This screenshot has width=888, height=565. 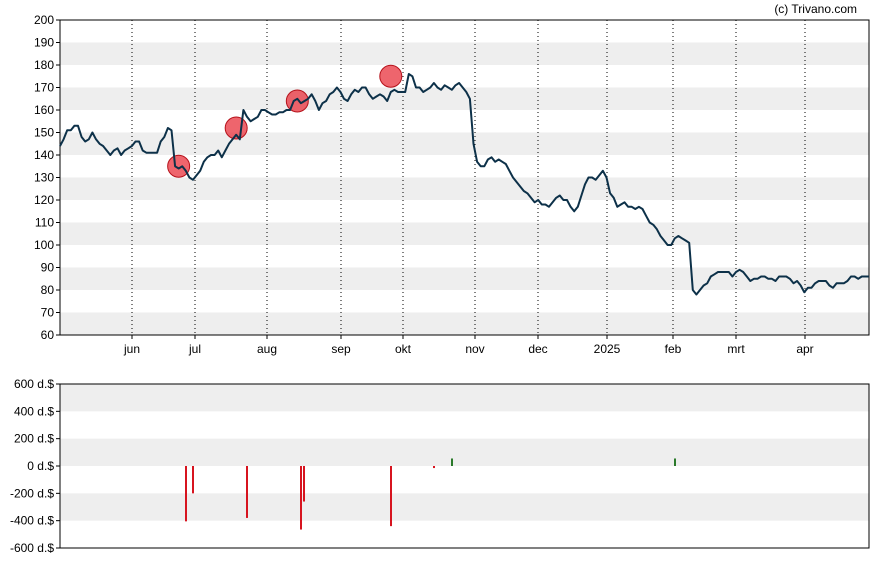 What do you see at coordinates (34, 411) in the screenshot?
I see `y-tick-label: 400 d.$` at bounding box center [34, 411].